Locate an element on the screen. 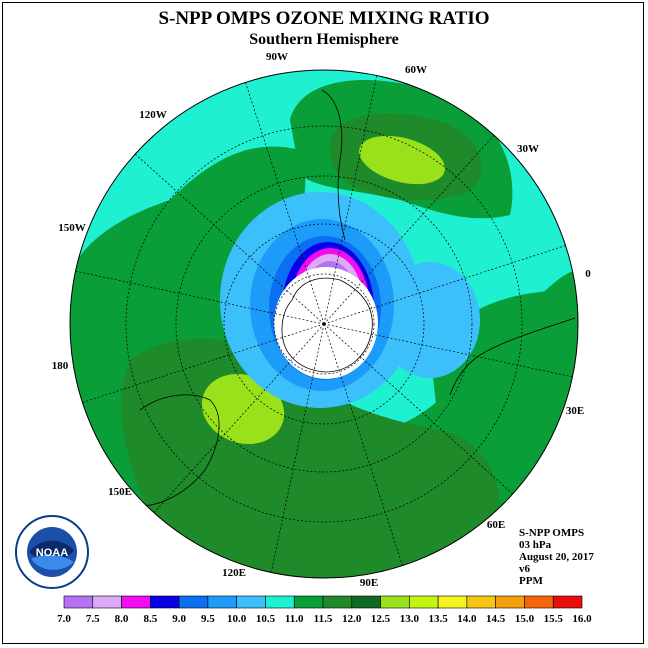 Image resolution: width=648 pixels, height=648 pixels. colorbar-label: 11.0 is located at coordinates (294, 619).